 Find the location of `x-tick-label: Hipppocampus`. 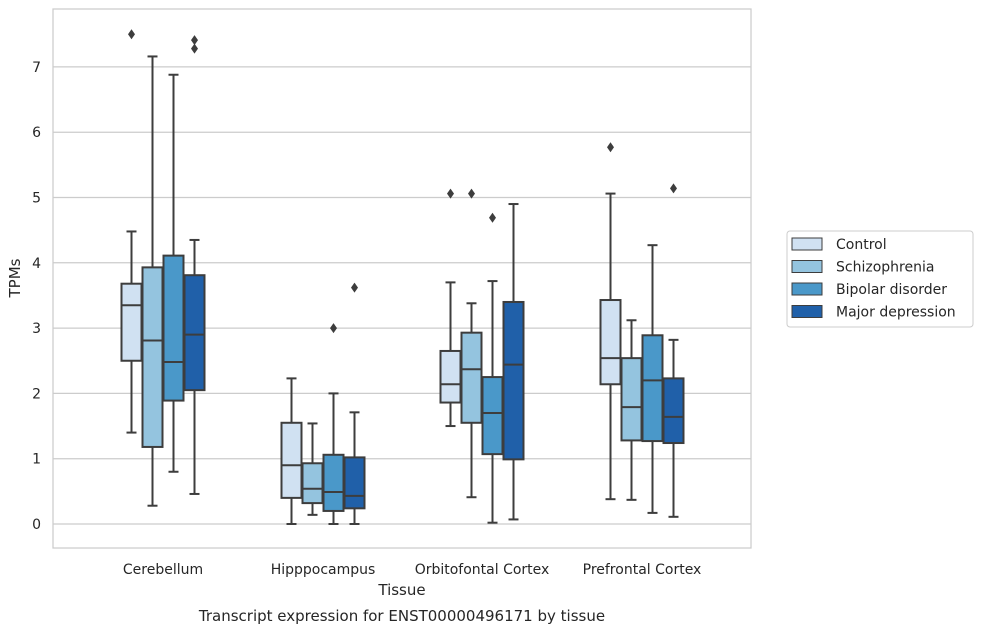

x-tick-label: Hipppocampus is located at coordinates (323, 570).